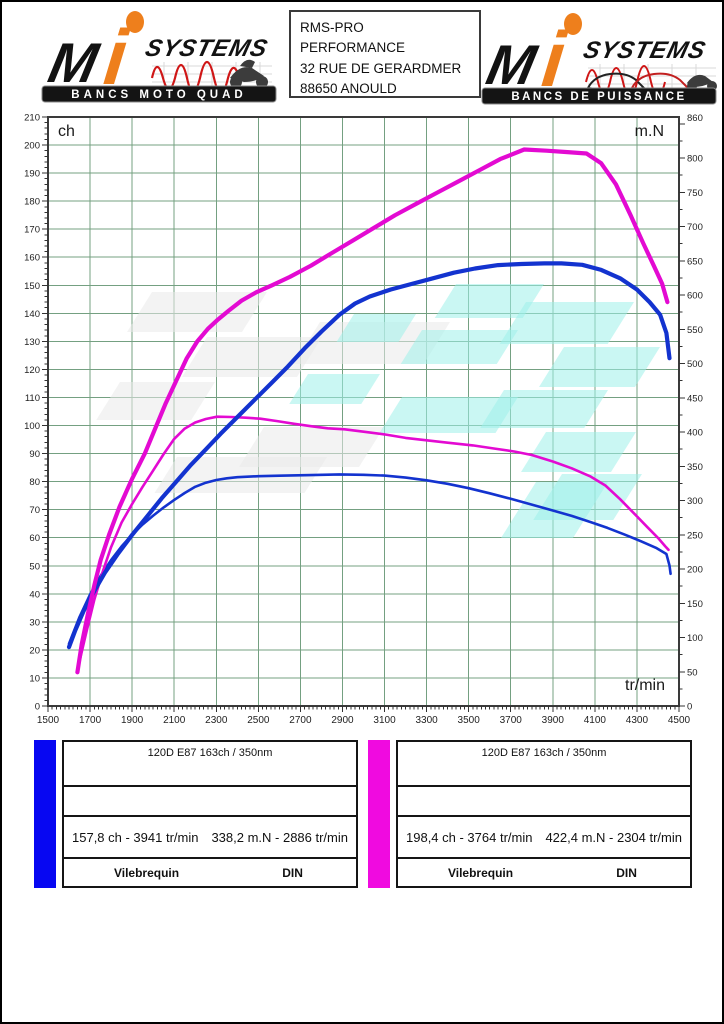  I want to click on svg-text: 1500, so click(48, 720).